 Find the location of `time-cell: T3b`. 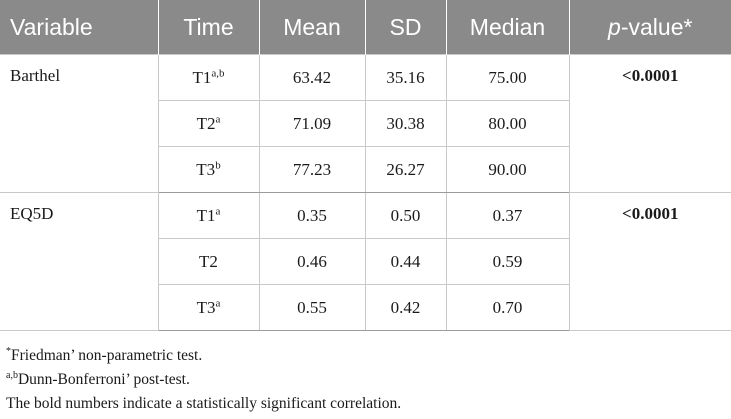

time-cell: T3b is located at coordinates (208, 169).